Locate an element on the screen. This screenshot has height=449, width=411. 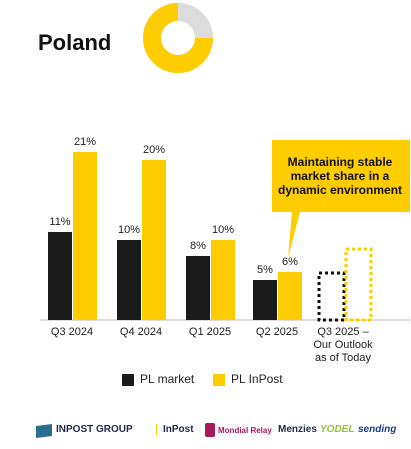
logo: Menzies is located at coordinates (297, 429).